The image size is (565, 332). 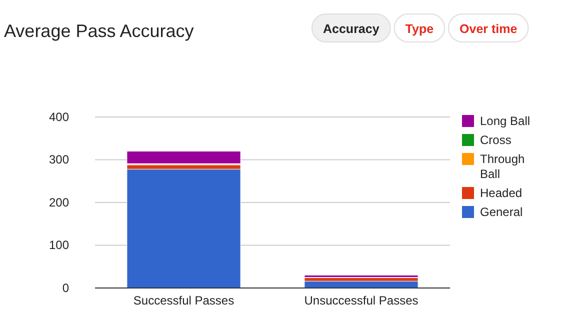 I want to click on legend-label: Headed, so click(x=501, y=193).